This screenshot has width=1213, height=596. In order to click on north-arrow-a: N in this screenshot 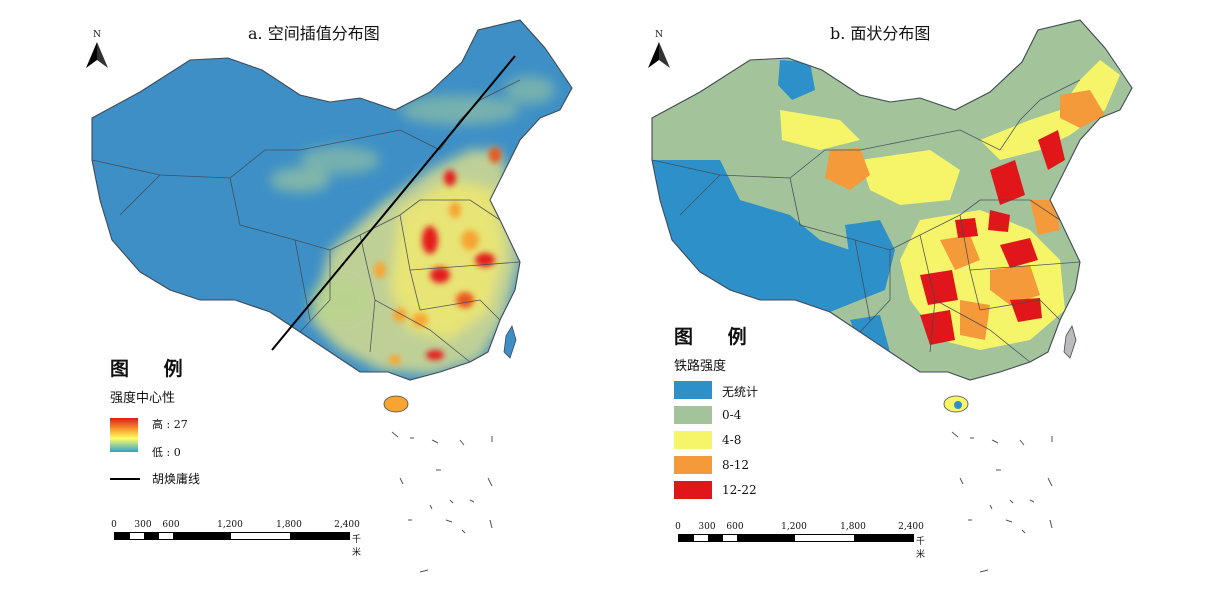, I will do `click(97, 49)`.